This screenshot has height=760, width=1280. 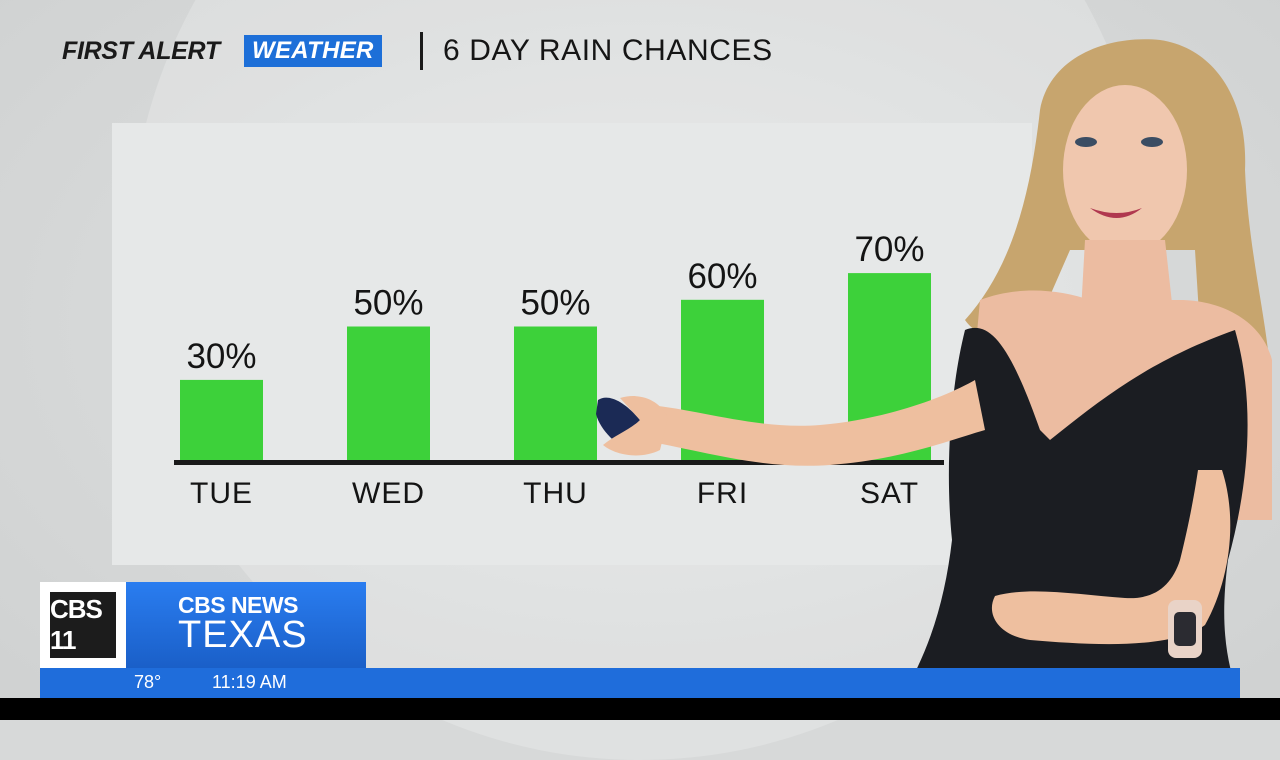 I want to click on x-axis-baseline, so click(x=559, y=462).